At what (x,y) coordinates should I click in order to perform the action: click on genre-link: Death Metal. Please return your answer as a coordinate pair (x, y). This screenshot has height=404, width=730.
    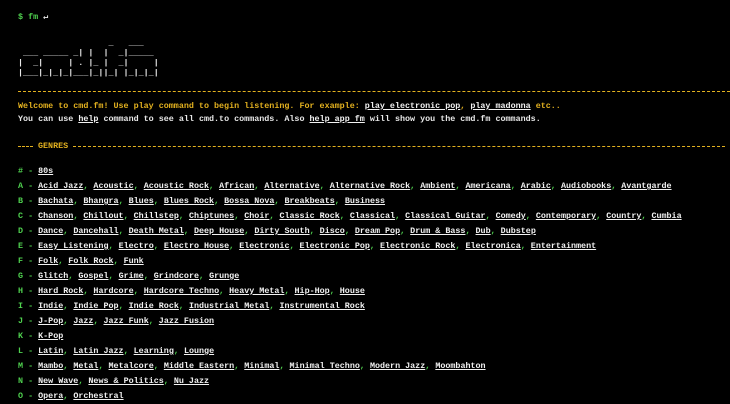
    Looking at the image, I should click on (156, 231).